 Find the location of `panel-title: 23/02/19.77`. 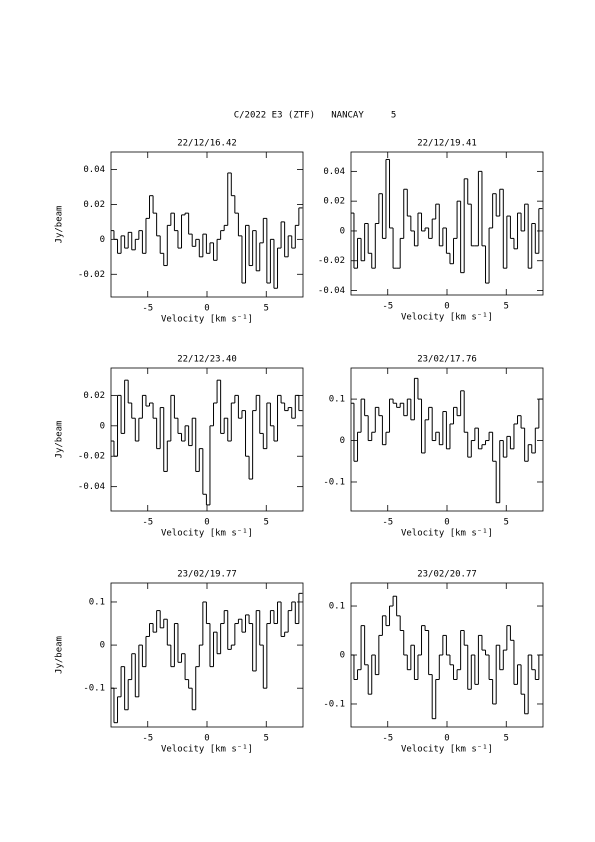

panel-title: 23/02/19.77 is located at coordinates (207, 575).